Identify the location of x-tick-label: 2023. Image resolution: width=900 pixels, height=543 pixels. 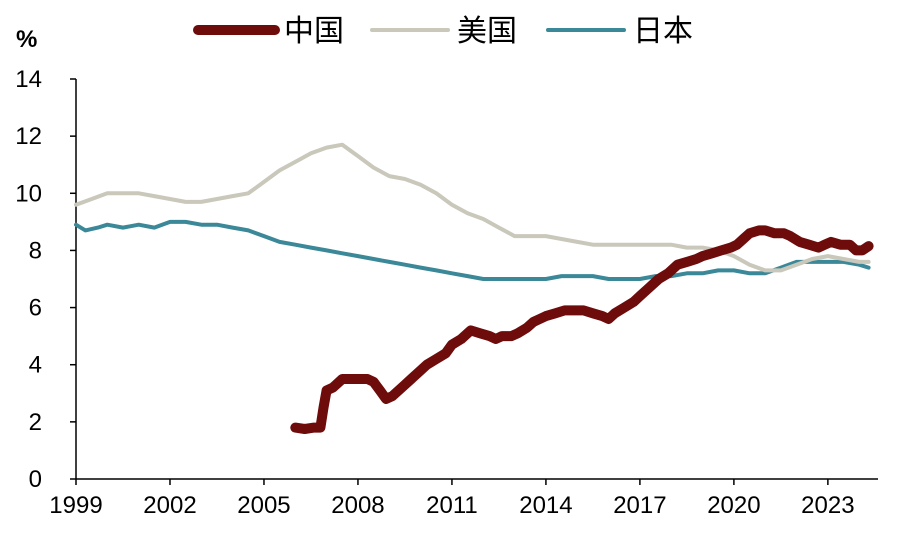
(827, 505).